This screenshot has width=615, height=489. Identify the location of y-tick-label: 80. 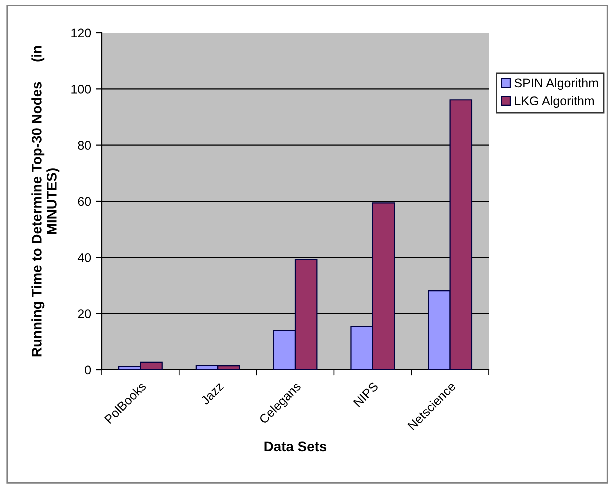
(85, 145).